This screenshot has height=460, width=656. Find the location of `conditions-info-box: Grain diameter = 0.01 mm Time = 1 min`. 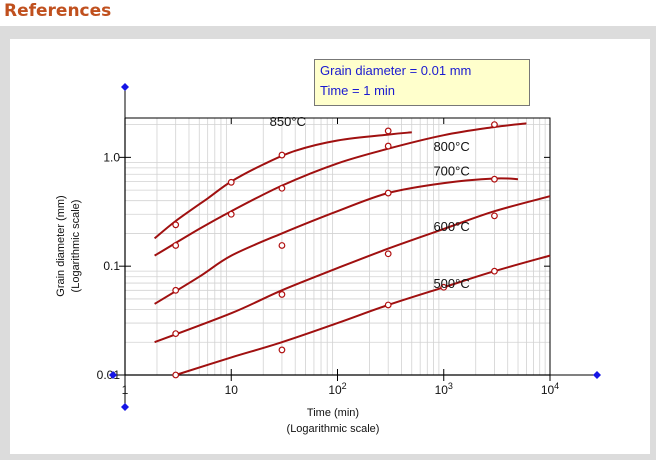

conditions-info-box: Grain diameter = 0.01 mm Time = 1 min is located at coordinates (422, 82).